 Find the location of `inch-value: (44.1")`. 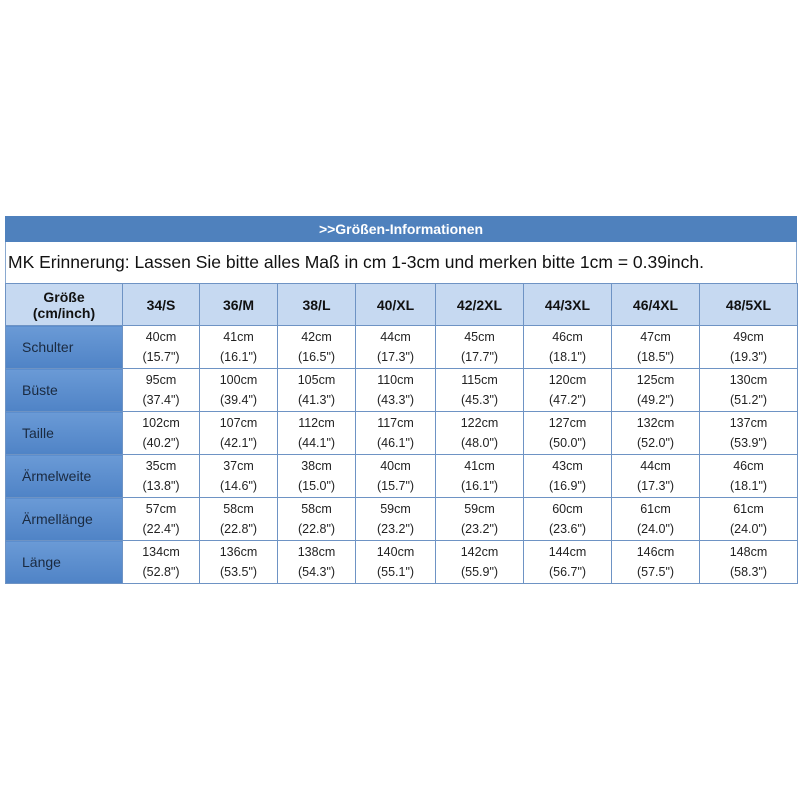

inch-value: (44.1") is located at coordinates (316, 443).